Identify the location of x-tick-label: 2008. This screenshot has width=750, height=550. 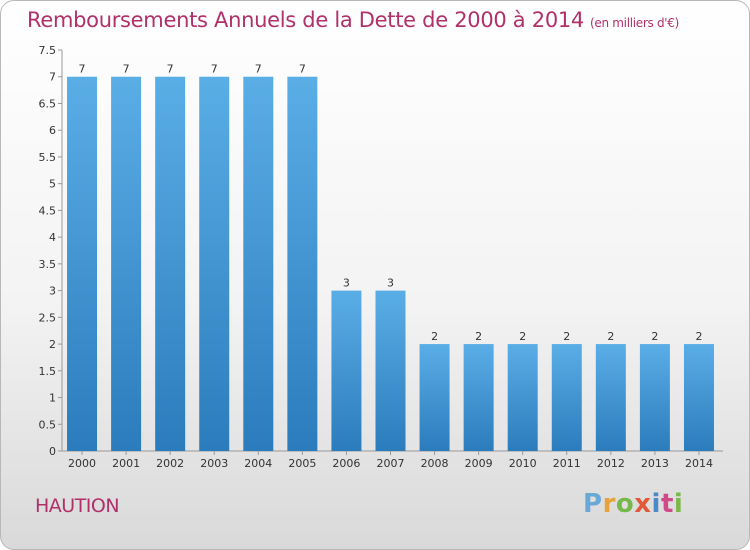
(435, 463).